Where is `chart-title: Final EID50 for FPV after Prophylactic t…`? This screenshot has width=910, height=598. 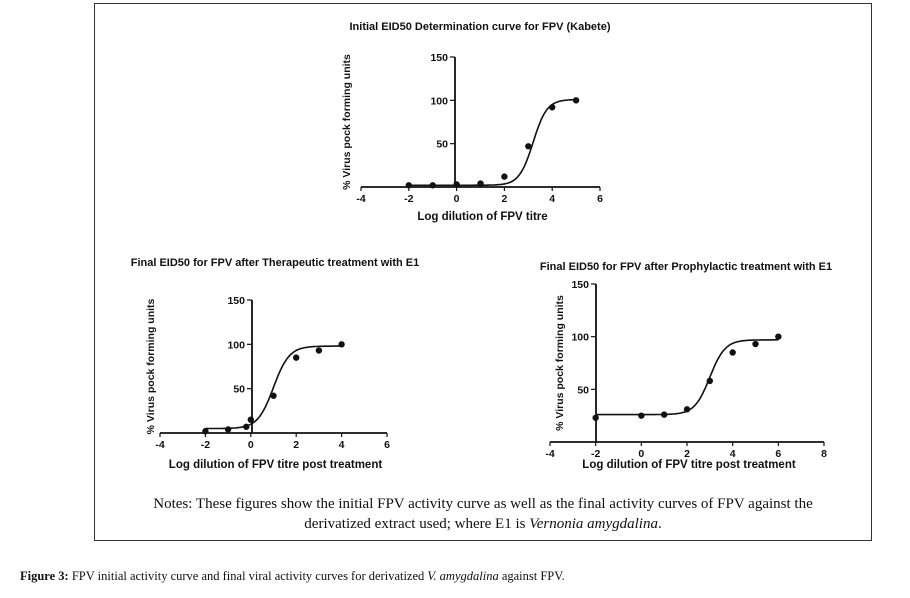
chart-title: Final EID50 for FPV after Prophylactic t… is located at coordinates (686, 267).